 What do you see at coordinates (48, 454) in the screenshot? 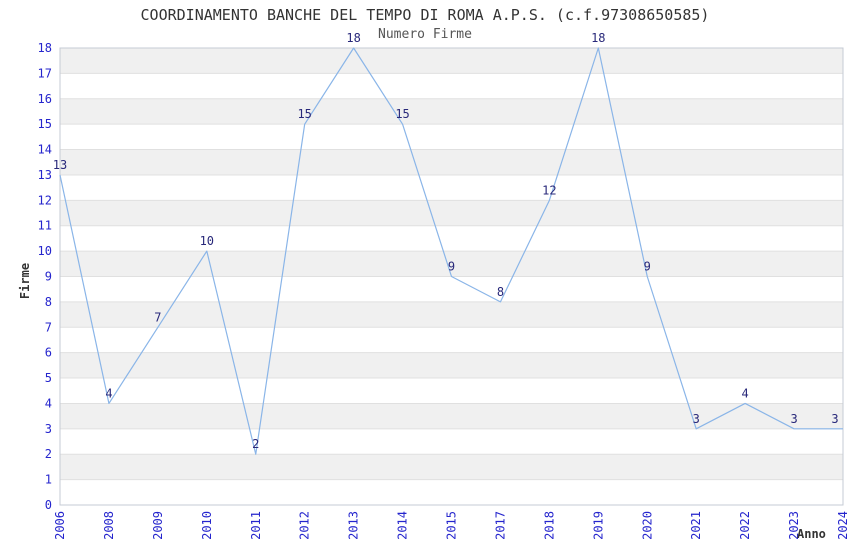
I see `y-tick-label: 2` at bounding box center [48, 454].